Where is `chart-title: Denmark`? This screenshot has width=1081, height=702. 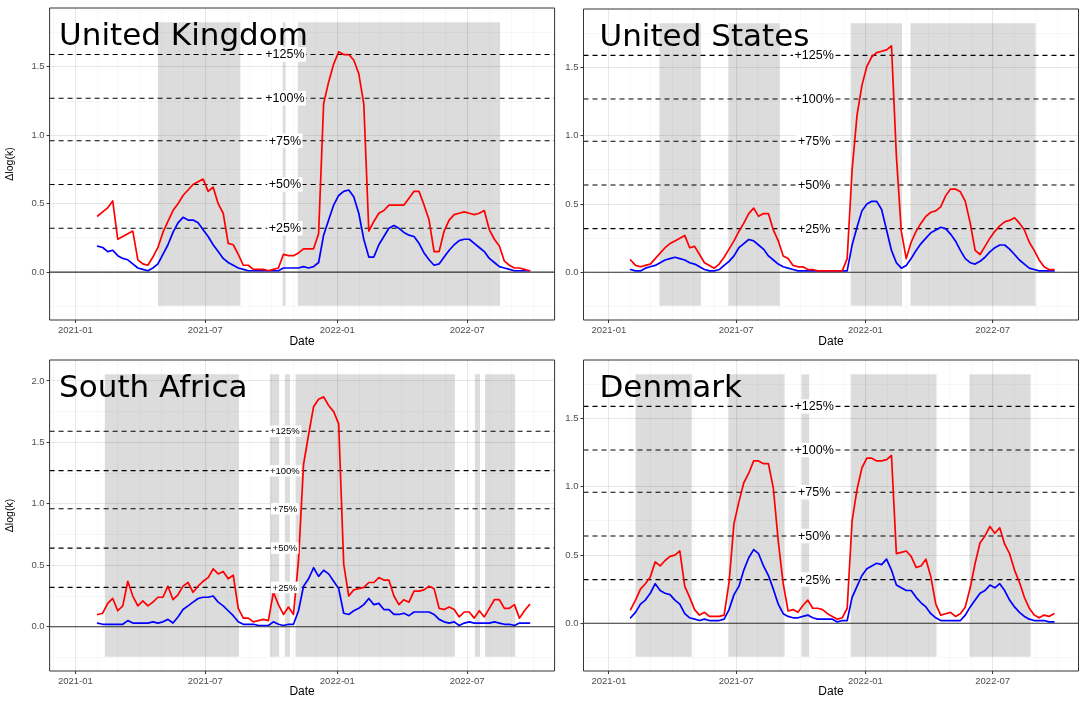
chart-title: Denmark is located at coordinates (671, 386).